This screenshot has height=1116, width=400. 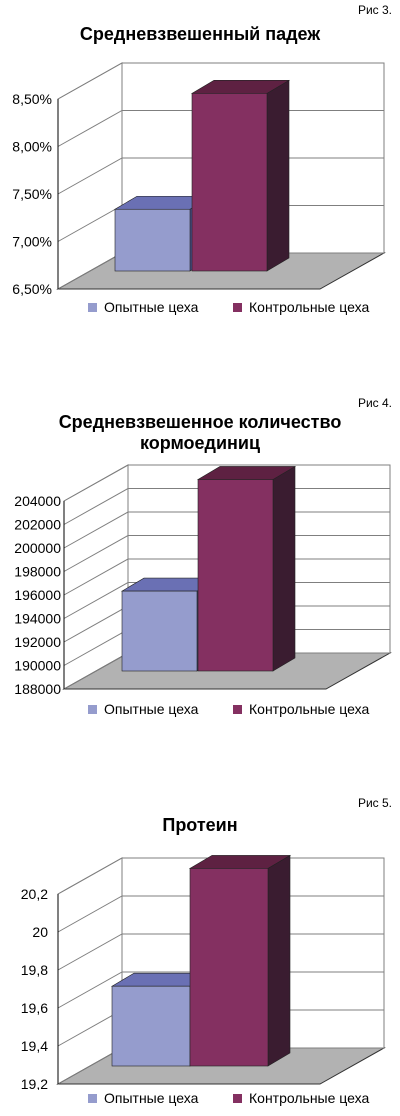 What do you see at coordinates (200, 422) in the screenshot?
I see `chart-title-line: Средневзвешенное количество` at bounding box center [200, 422].